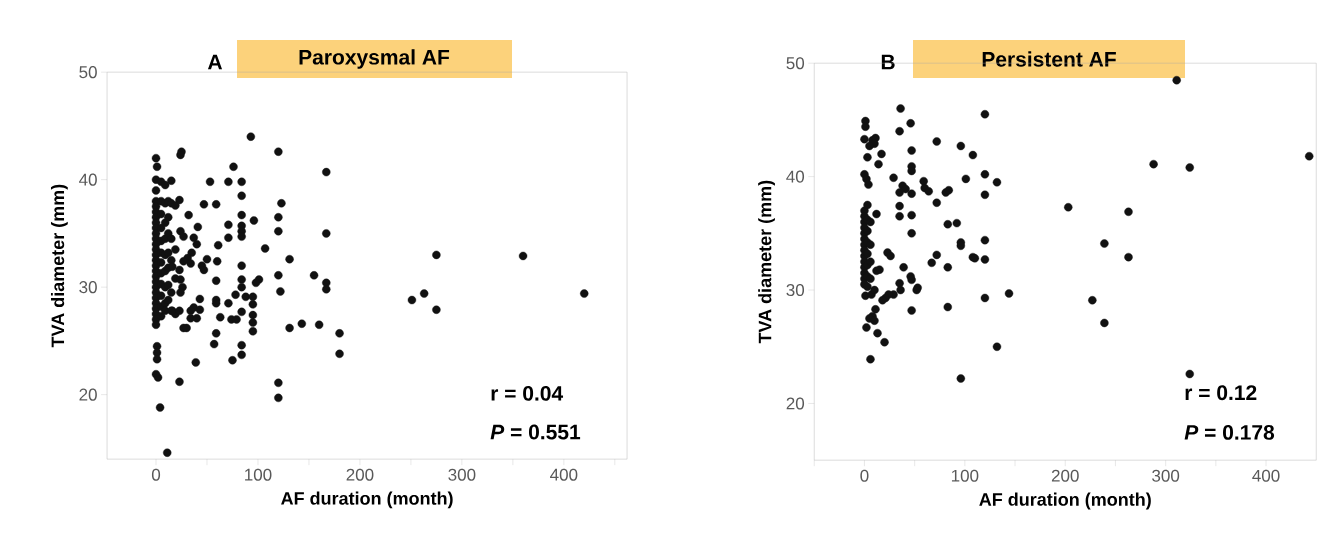  What do you see at coordinates (215, 62) in the screenshot?
I see `chart-subtitle: A` at bounding box center [215, 62].